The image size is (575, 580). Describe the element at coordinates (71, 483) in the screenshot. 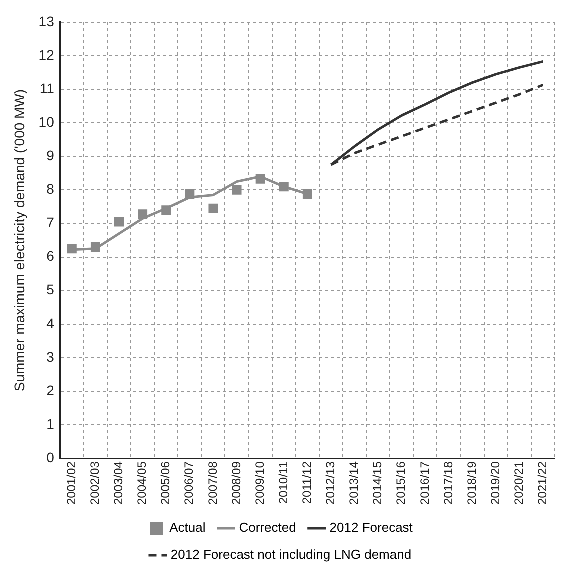

I see `x-tick-label: 2001/02` at that location.